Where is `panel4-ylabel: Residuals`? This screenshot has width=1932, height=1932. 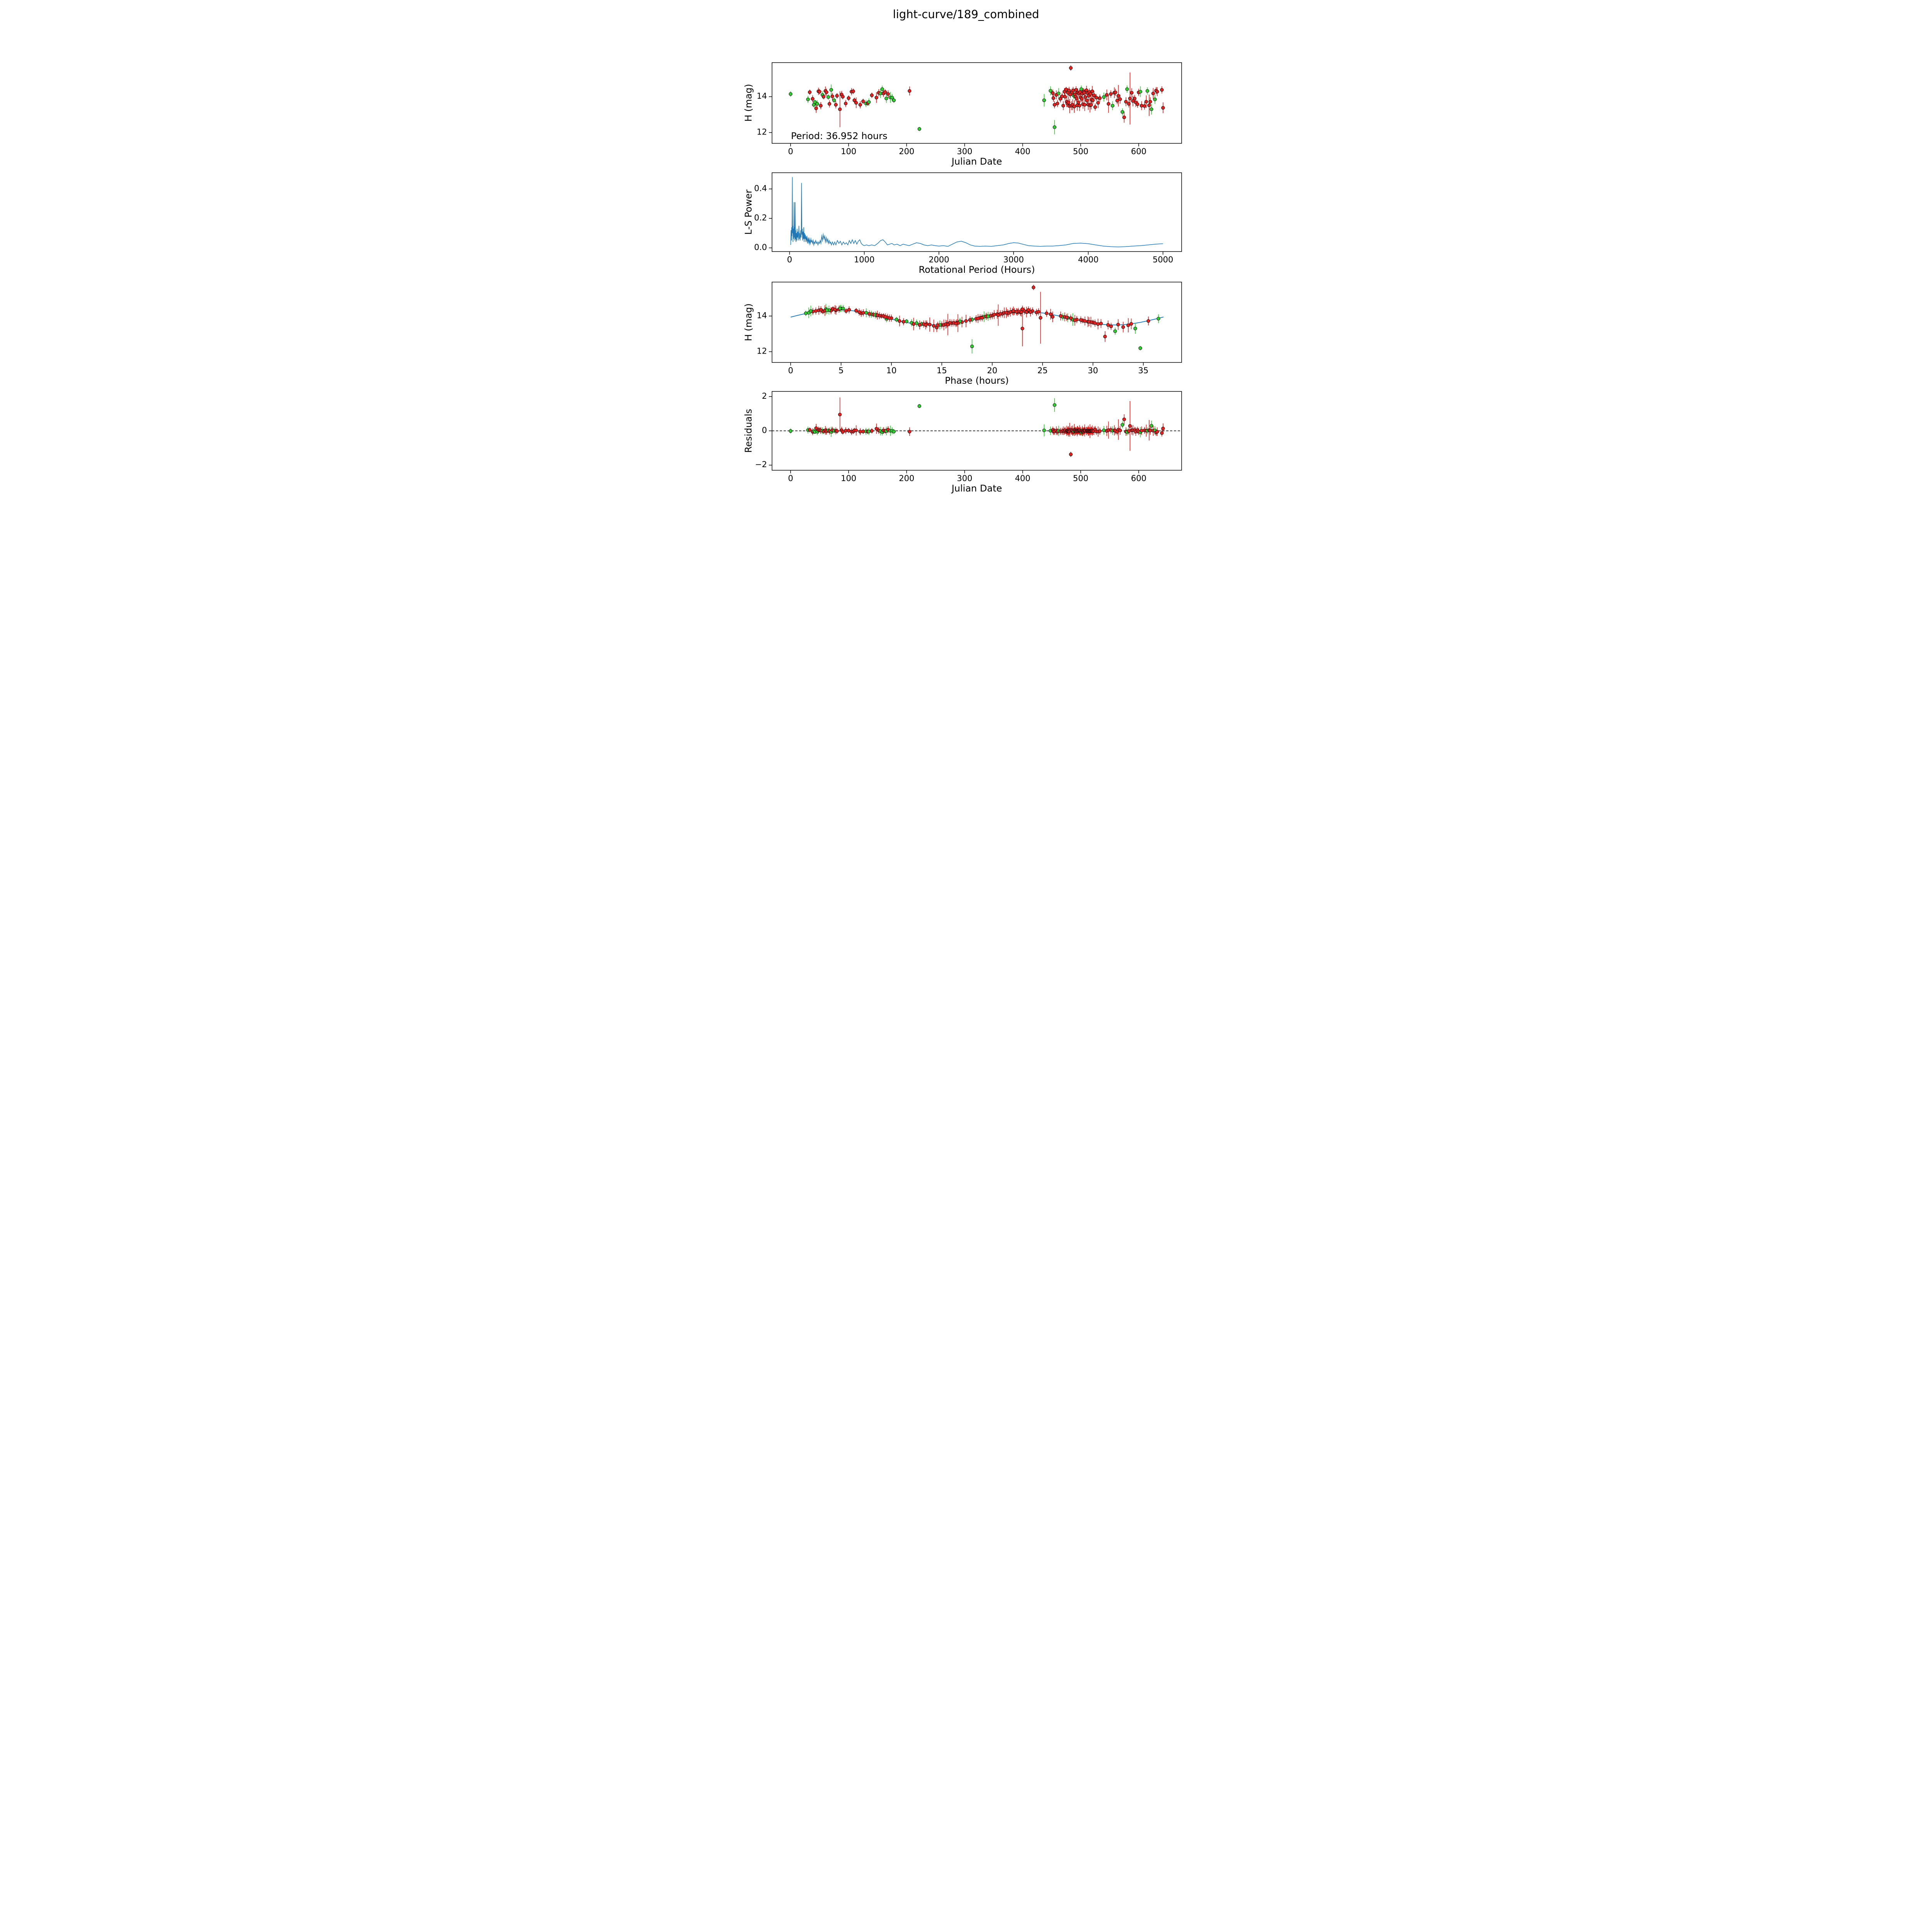
panel4-ylabel: Residuals is located at coordinates (748, 431).